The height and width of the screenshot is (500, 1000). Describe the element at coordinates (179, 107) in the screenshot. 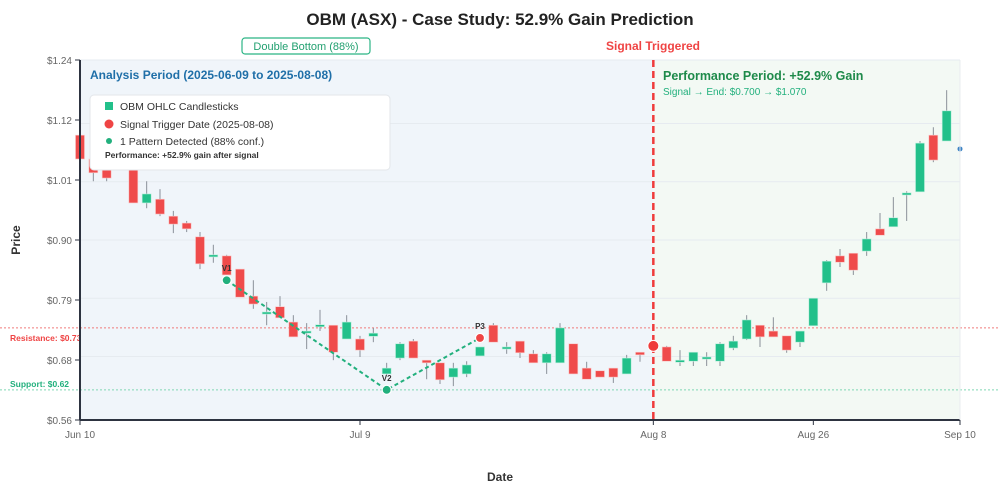

I see `legend-item-candles: OBM OHLC Candlesticks` at that location.